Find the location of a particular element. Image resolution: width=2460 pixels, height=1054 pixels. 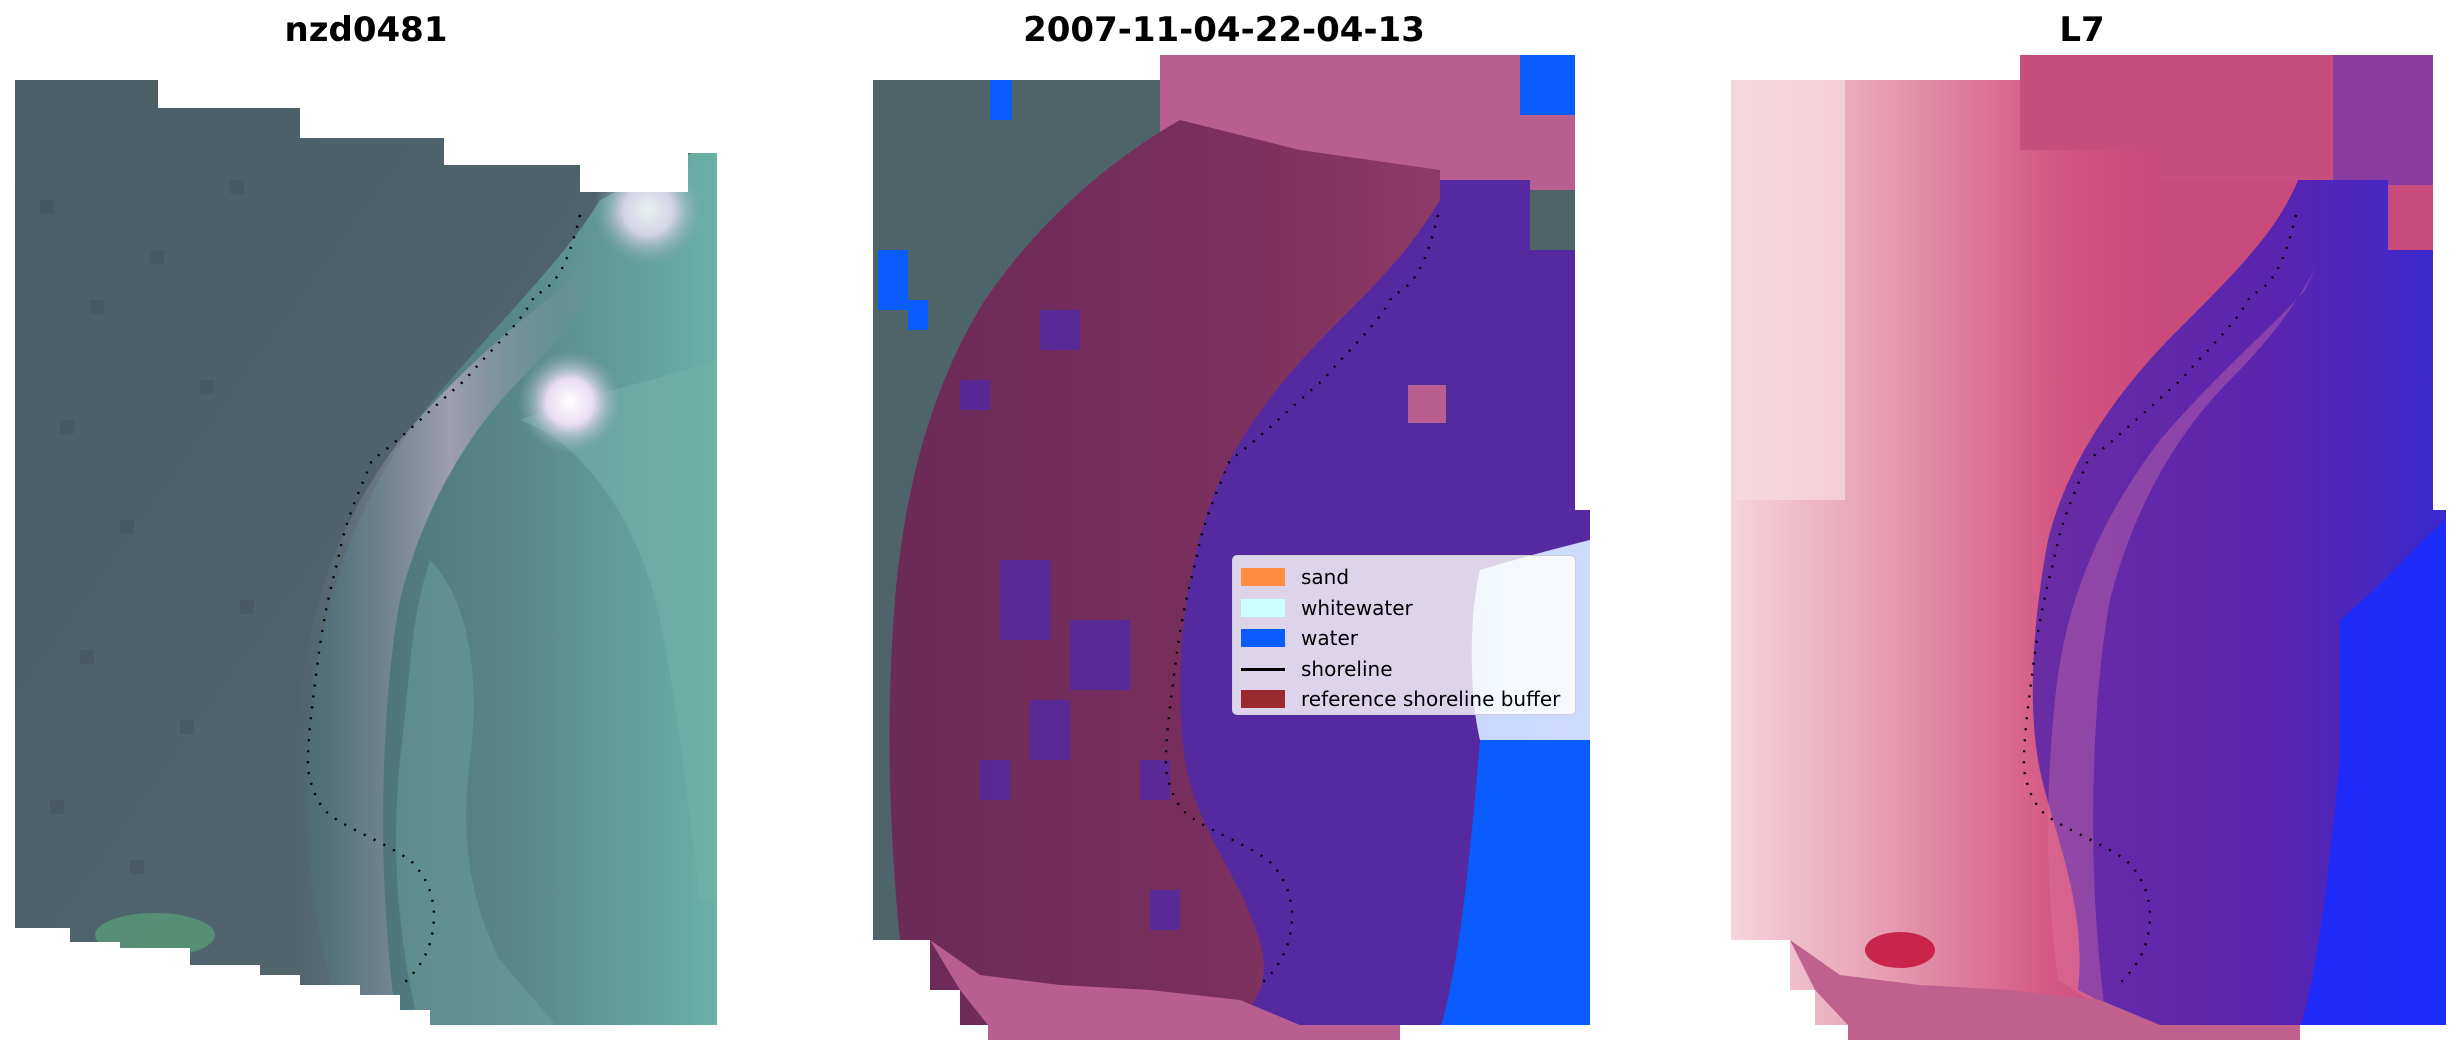

panel-title-date: 2007-11-04-22-04-13 is located at coordinates (1224, 30).